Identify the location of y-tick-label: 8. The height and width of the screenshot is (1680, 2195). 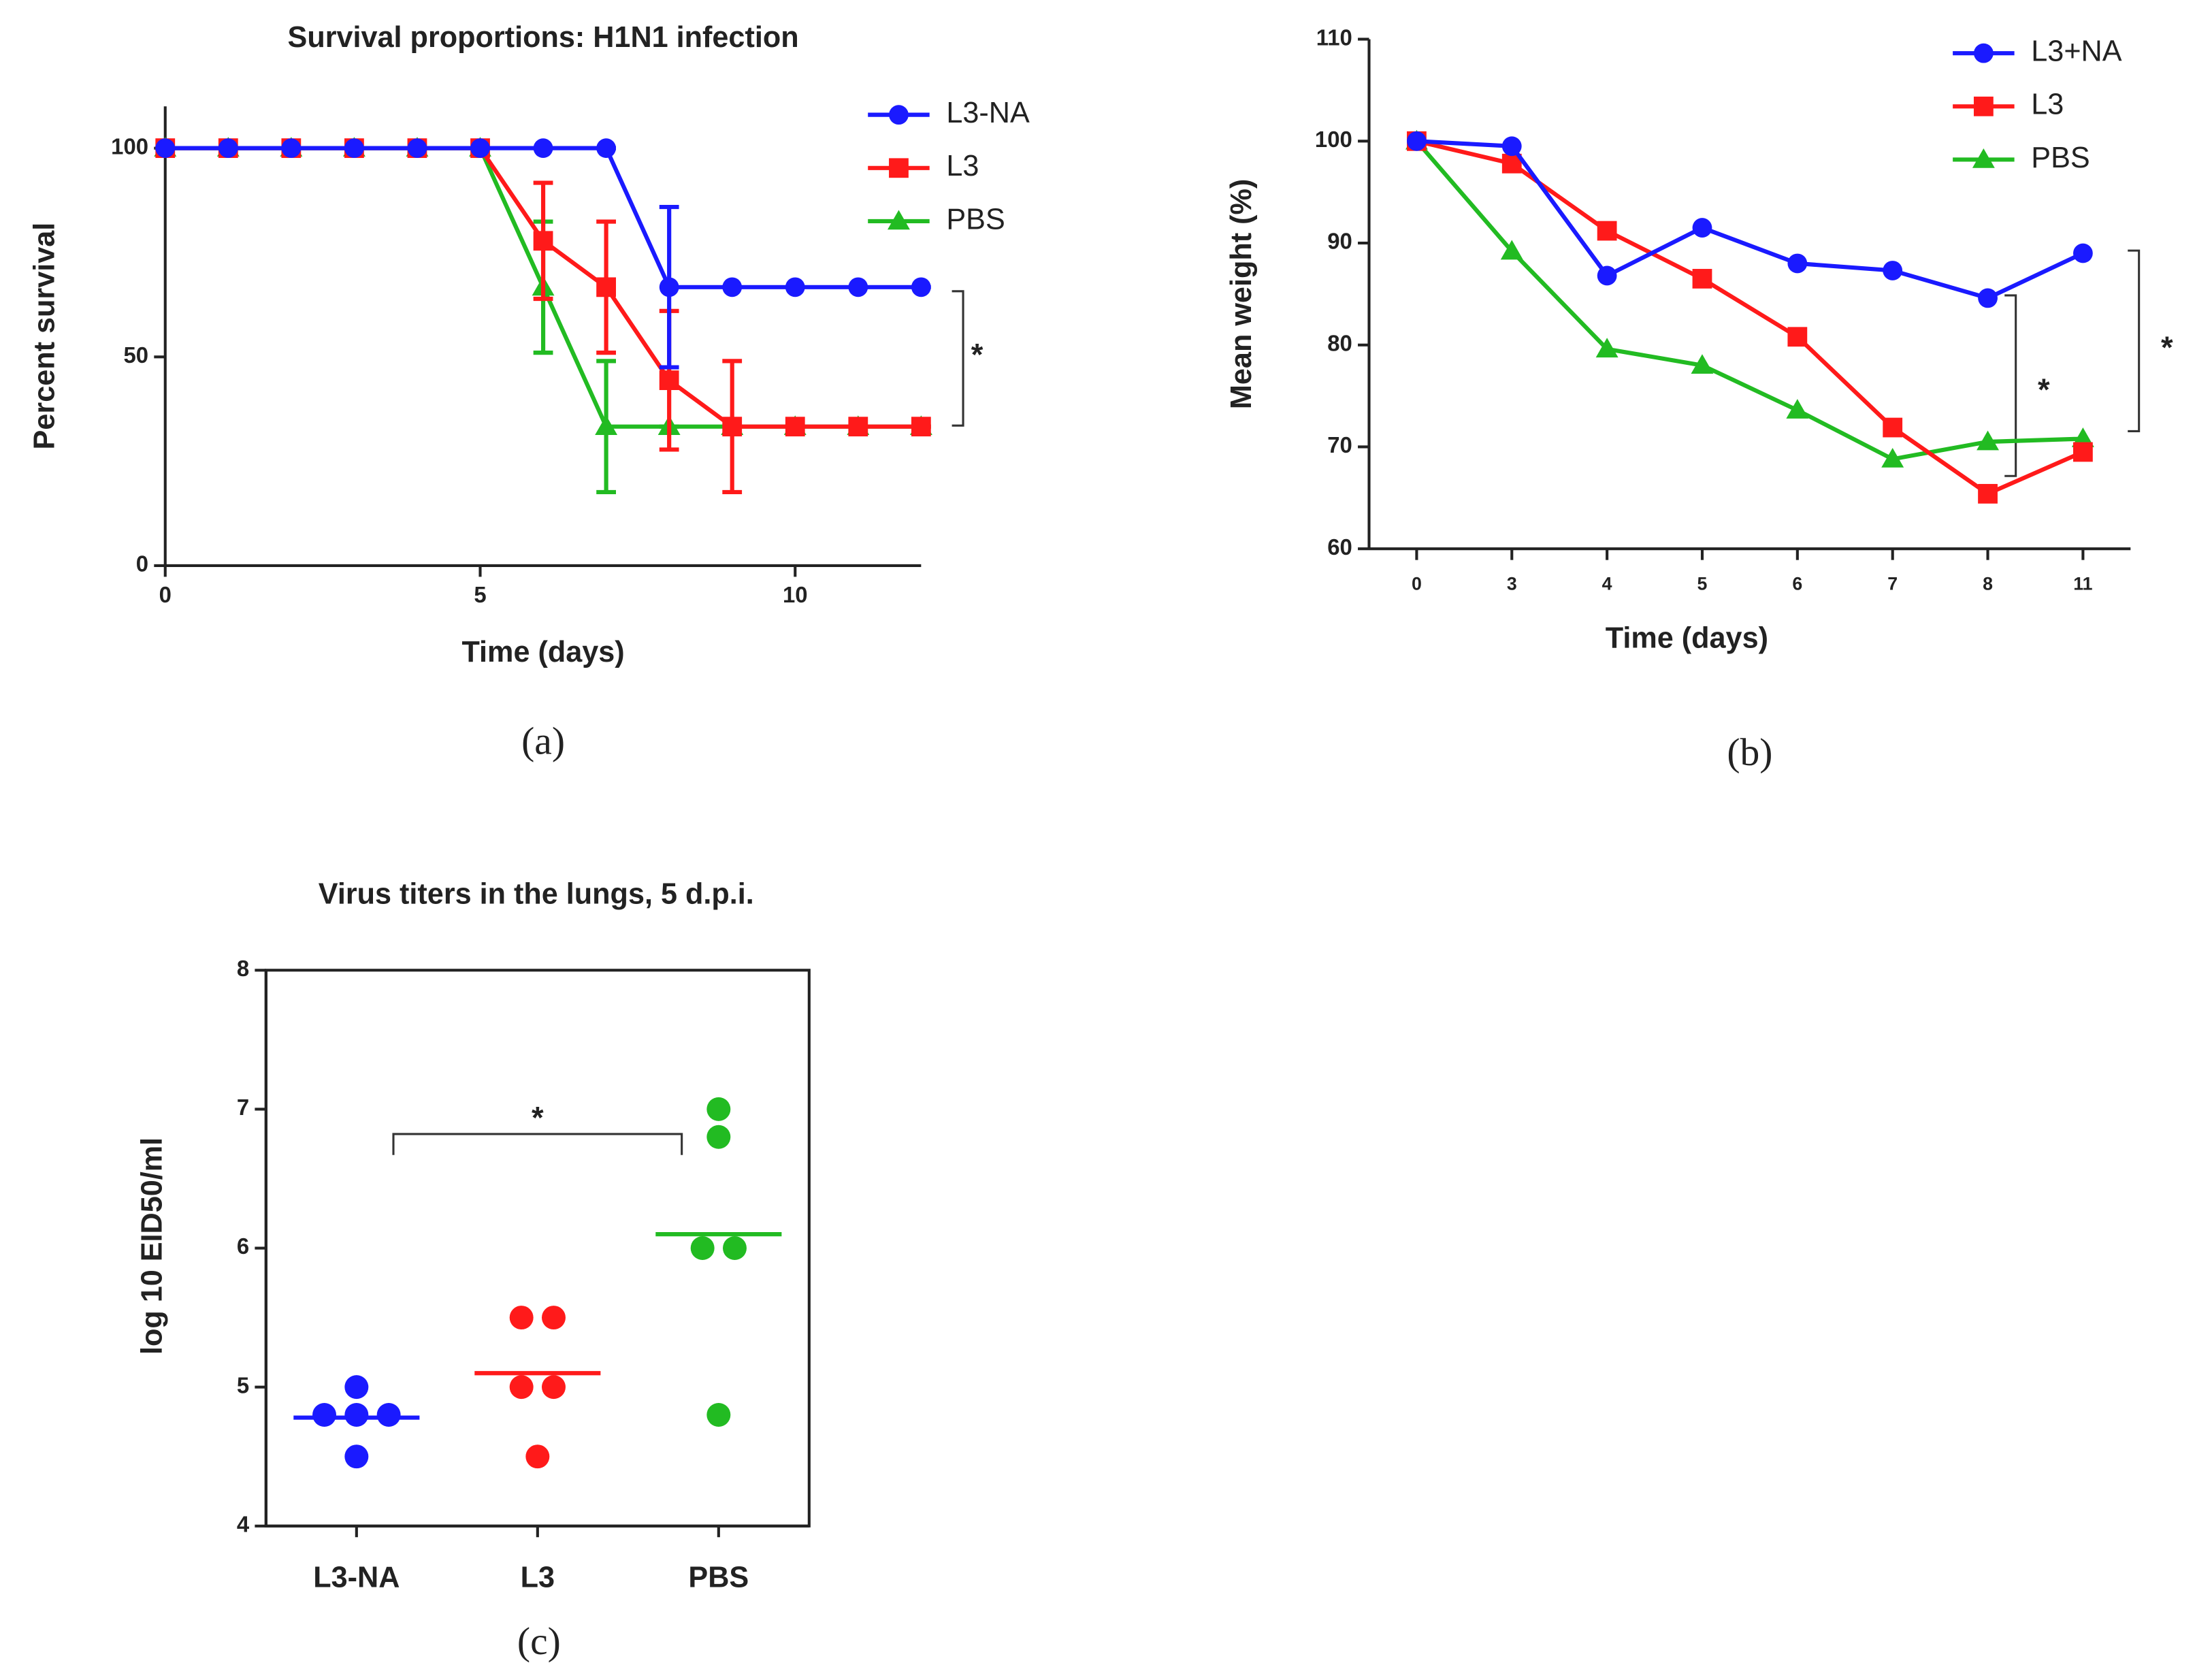
(243, 969).